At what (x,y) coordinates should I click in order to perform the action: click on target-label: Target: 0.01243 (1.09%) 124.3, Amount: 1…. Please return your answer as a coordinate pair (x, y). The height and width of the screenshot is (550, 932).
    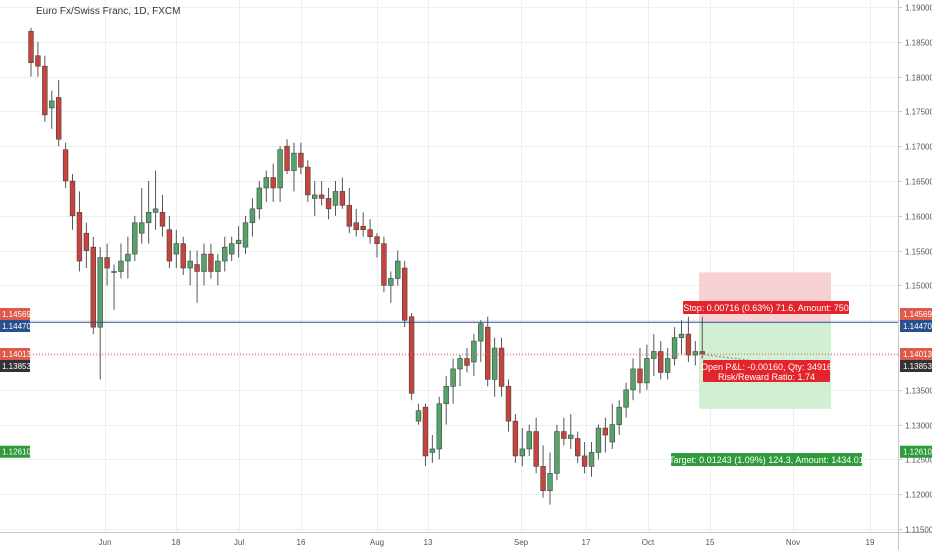
    Looking at the image, I should click on (766, 459).